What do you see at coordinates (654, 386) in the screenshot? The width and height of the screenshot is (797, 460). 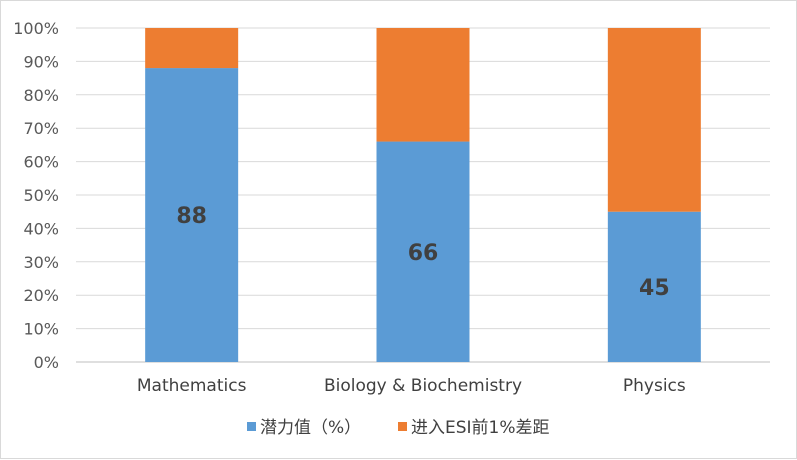 I see `category-label: Physics` at bounding box center [654, 386].